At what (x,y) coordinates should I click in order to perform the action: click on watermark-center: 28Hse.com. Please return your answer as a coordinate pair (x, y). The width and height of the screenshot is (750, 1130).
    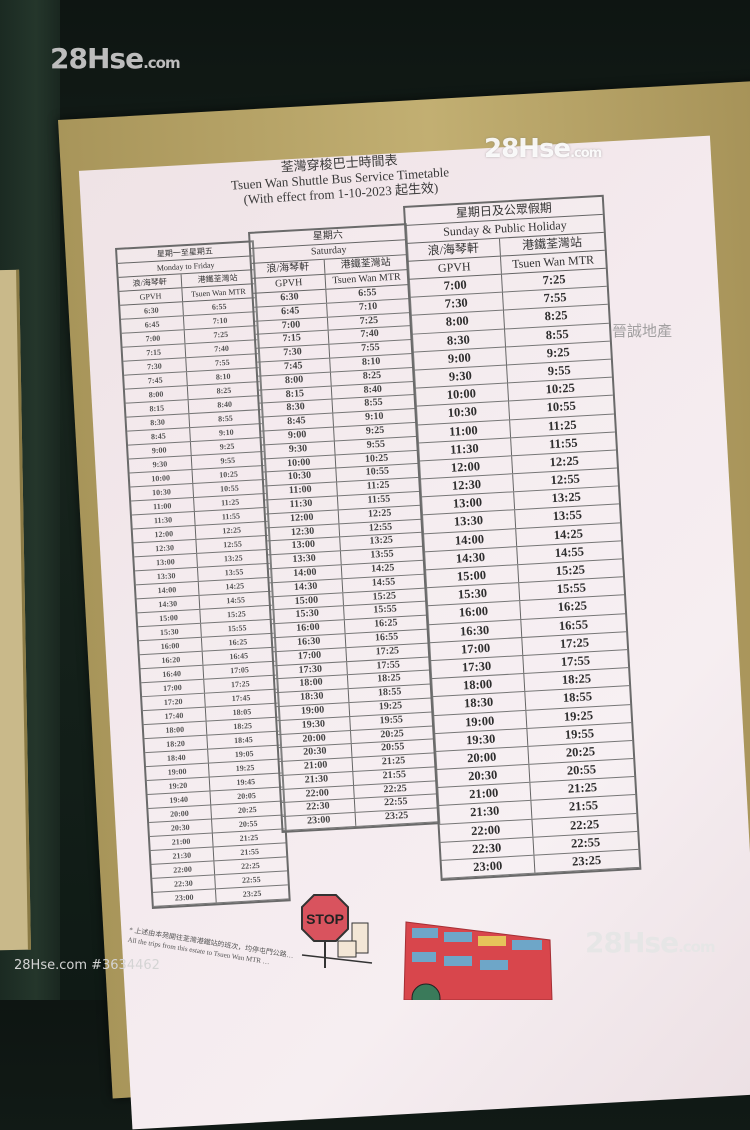
    Looking at the image, I should click on (543, 149).